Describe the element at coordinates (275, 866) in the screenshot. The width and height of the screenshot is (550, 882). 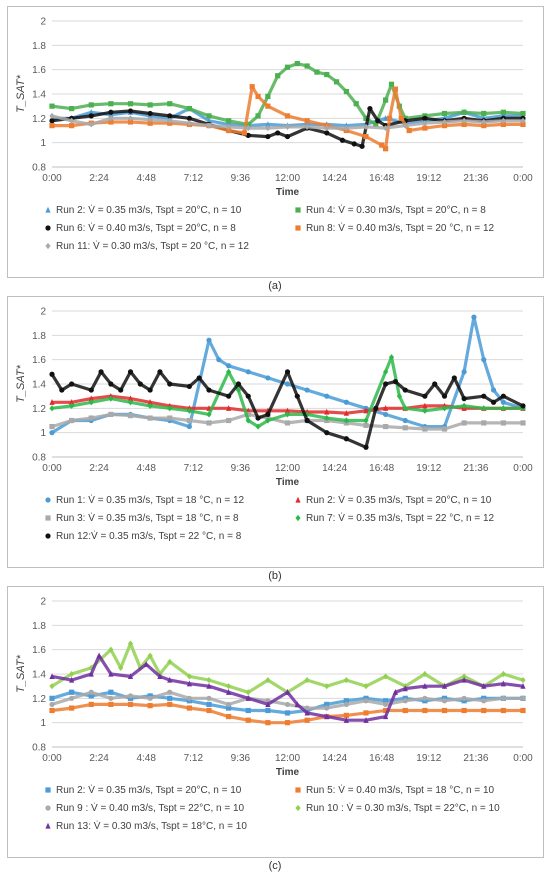
I see `caption-c: (c)` at that location.